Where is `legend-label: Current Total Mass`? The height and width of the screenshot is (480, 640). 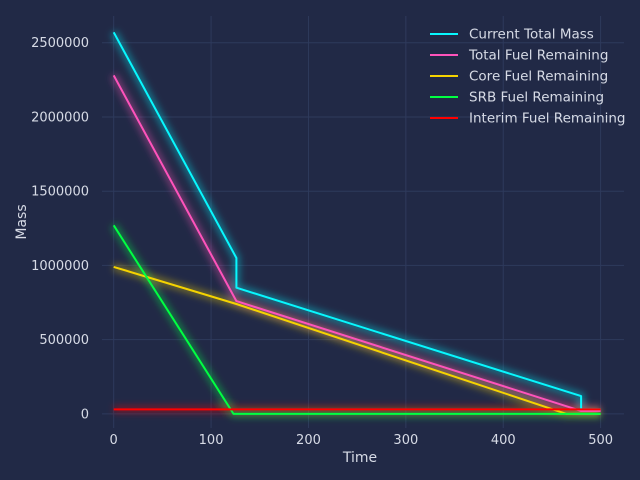
legend-label: Current Total Mass is located at coordinates (531, 35).